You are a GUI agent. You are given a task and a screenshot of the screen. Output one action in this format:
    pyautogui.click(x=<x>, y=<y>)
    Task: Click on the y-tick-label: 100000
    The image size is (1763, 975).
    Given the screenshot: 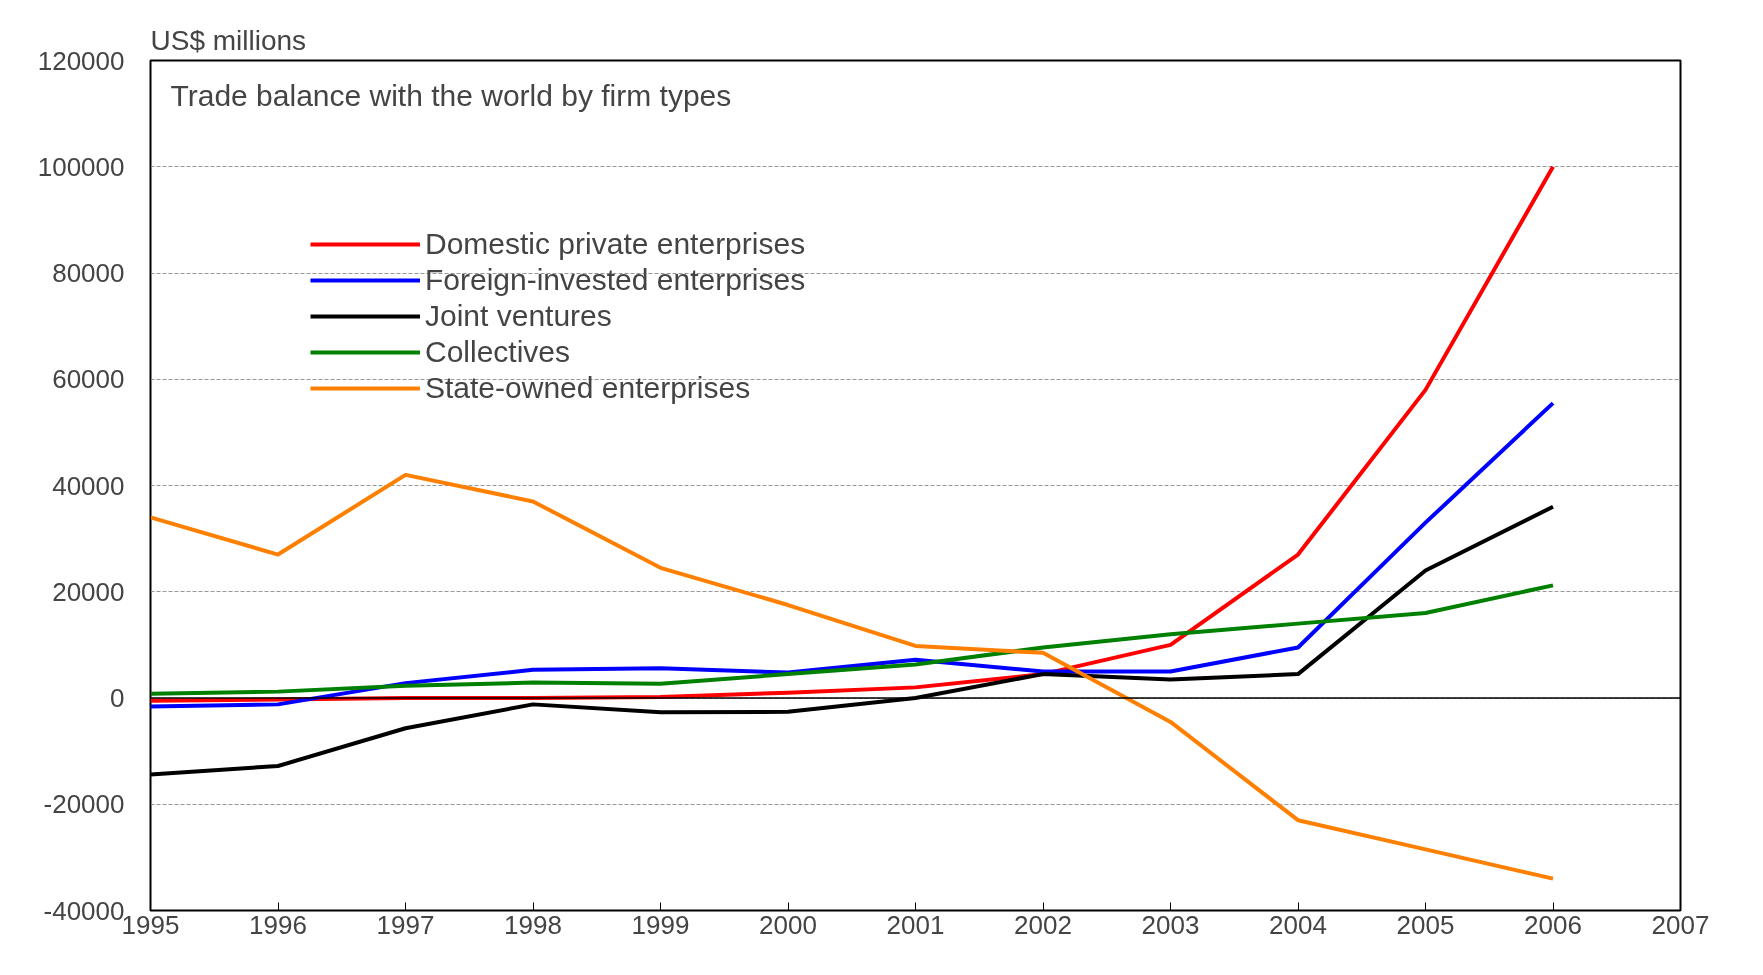 What is the action you would take?
    pyautogui.click(x=81, y=166)
    